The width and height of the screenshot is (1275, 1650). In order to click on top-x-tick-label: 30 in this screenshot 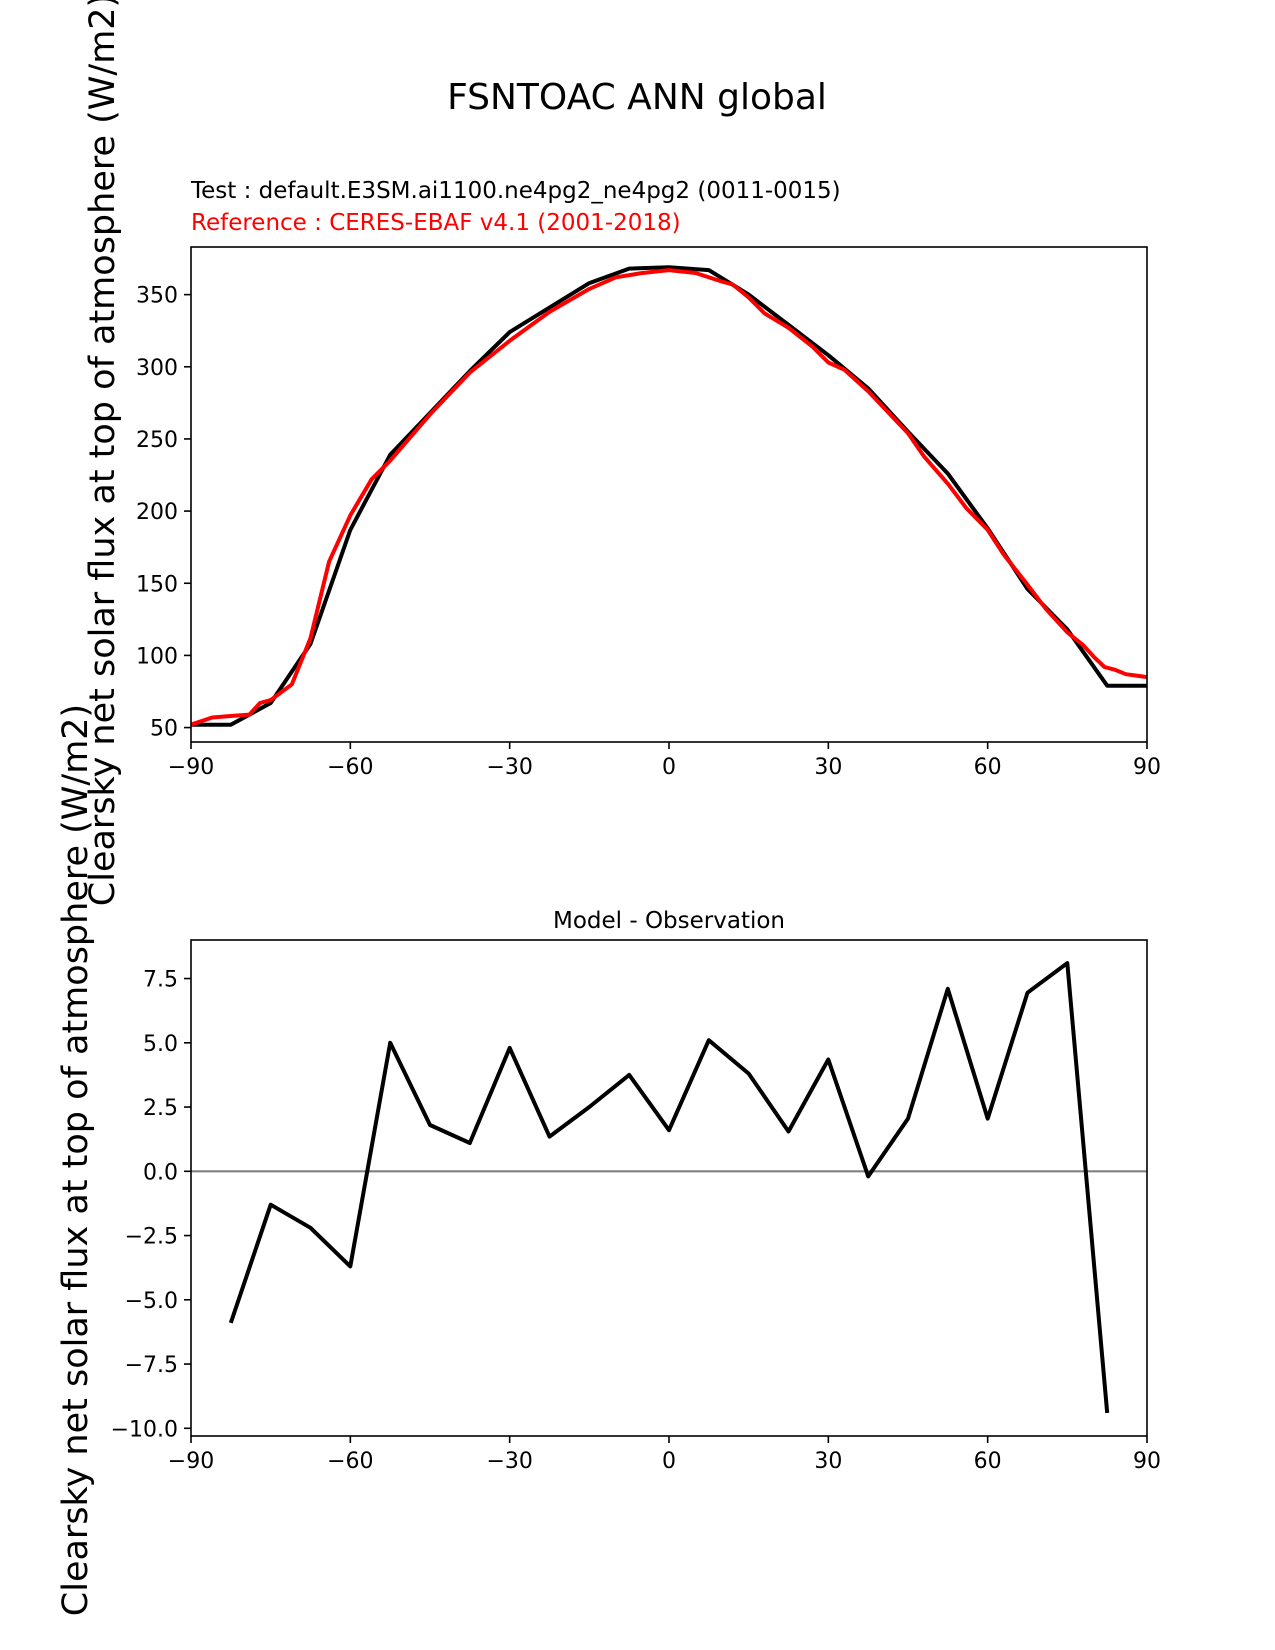, I will do `click(828, 767)`.